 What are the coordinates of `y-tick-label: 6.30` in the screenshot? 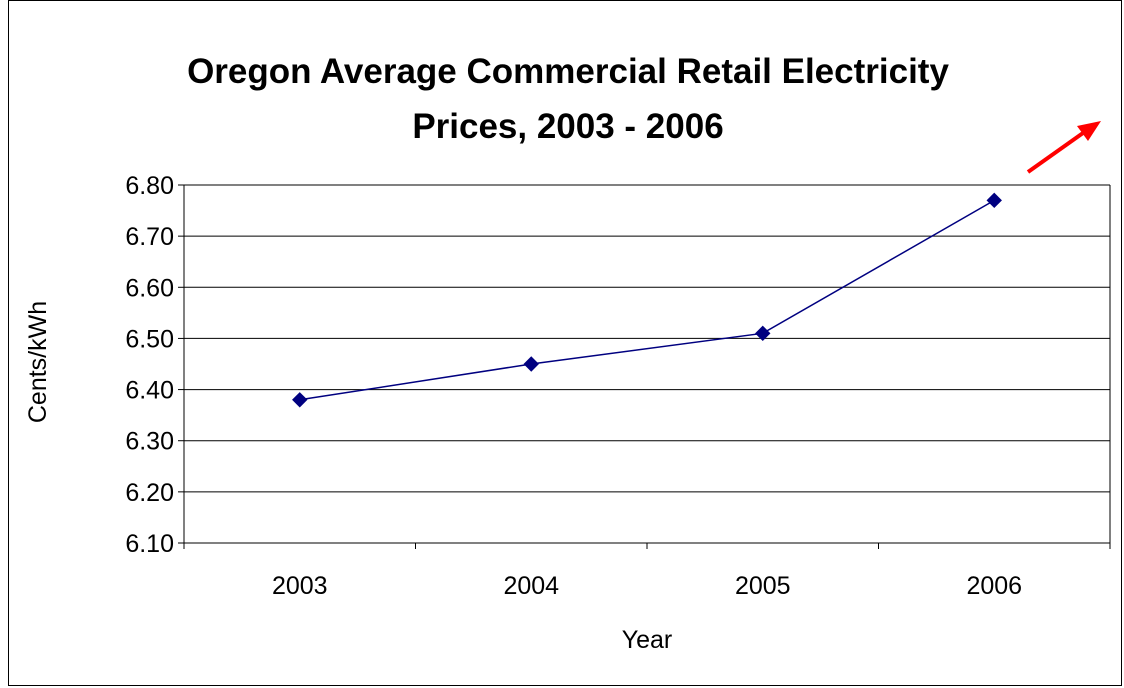 It's located at (149, 442).